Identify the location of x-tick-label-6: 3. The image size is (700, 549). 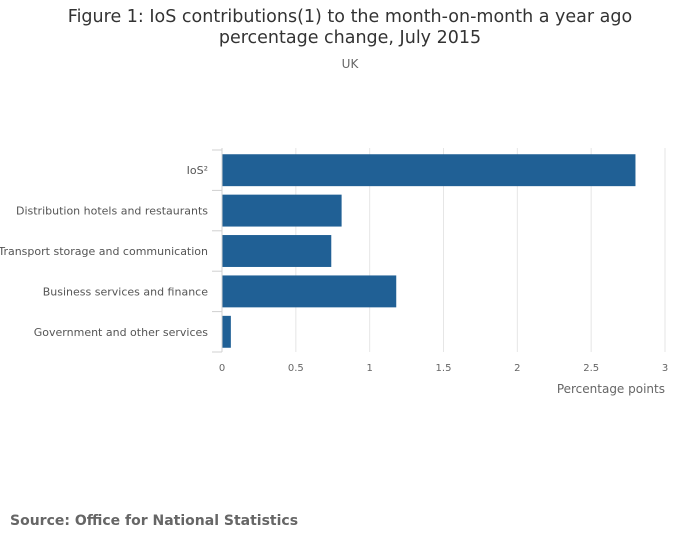
(665, 368).